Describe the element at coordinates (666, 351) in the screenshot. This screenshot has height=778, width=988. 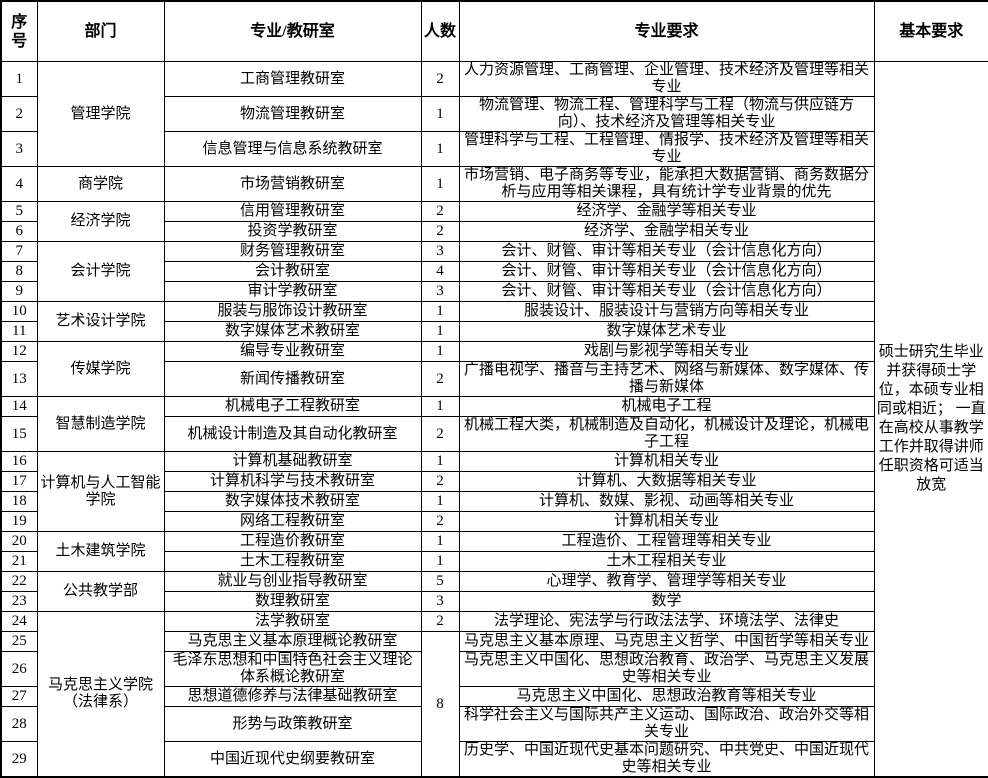
I see `major-requirement-cell: 戏剧与影视学等相关专业` at that location.